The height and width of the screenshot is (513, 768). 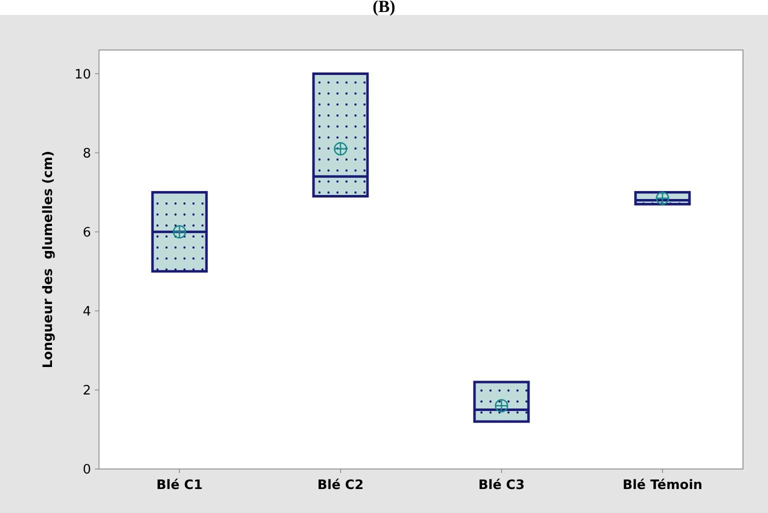 What do you see at coordinates (384, 8) in the screenshot?
I see `chart-title: (B)` at bounding box center [384, 8].